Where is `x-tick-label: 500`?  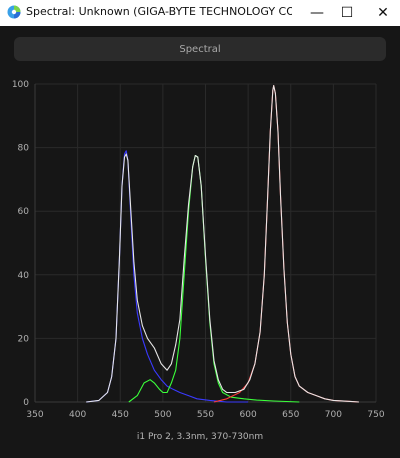
x-tick-label: 500 is located at coordinates (162, 415).